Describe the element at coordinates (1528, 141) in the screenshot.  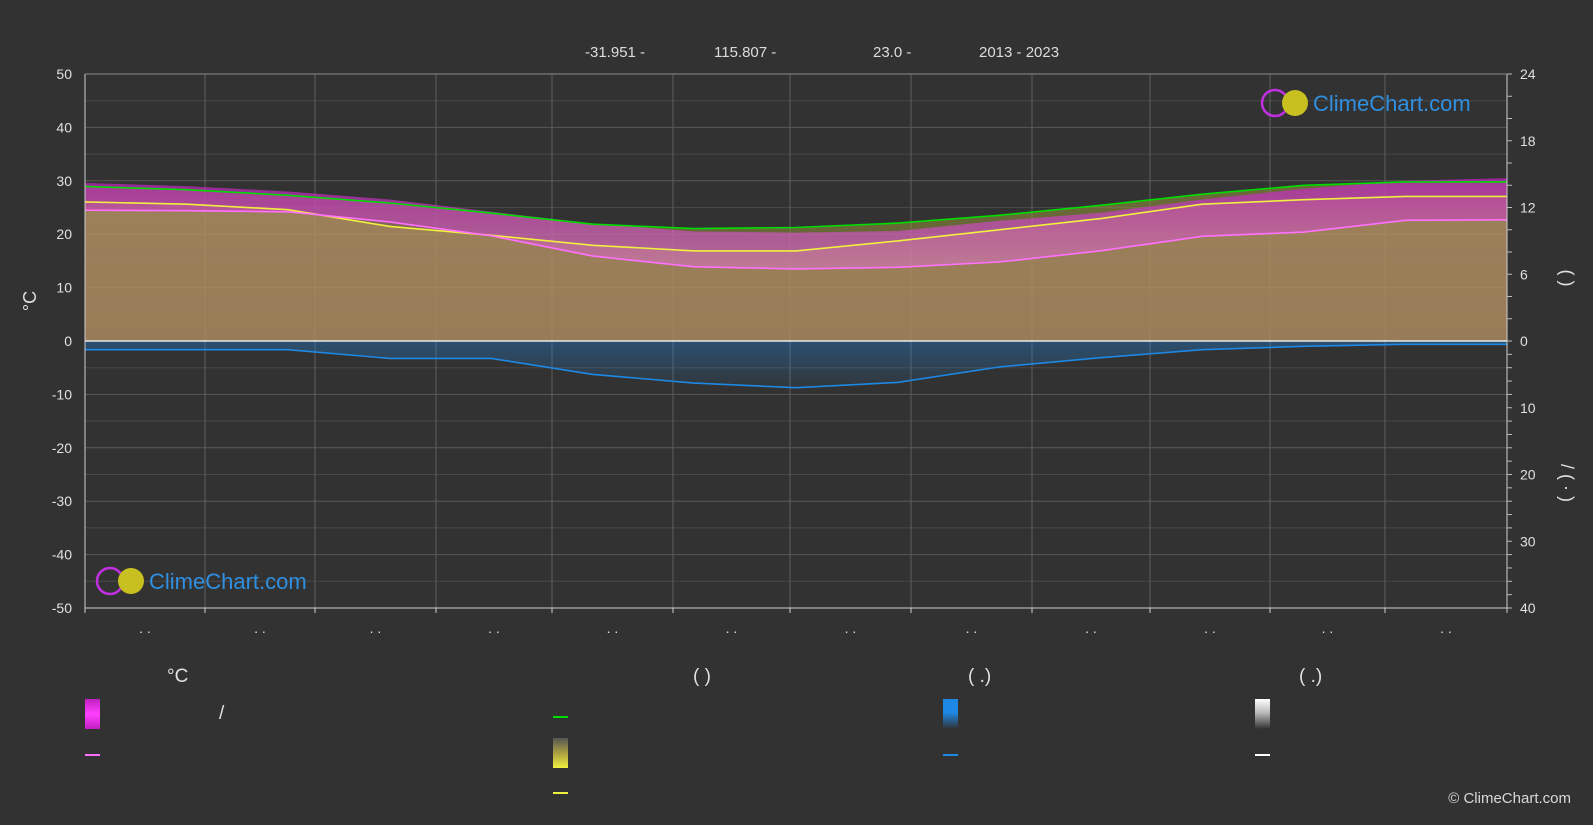
I see `right-tick-label-hours: 18` at that location.